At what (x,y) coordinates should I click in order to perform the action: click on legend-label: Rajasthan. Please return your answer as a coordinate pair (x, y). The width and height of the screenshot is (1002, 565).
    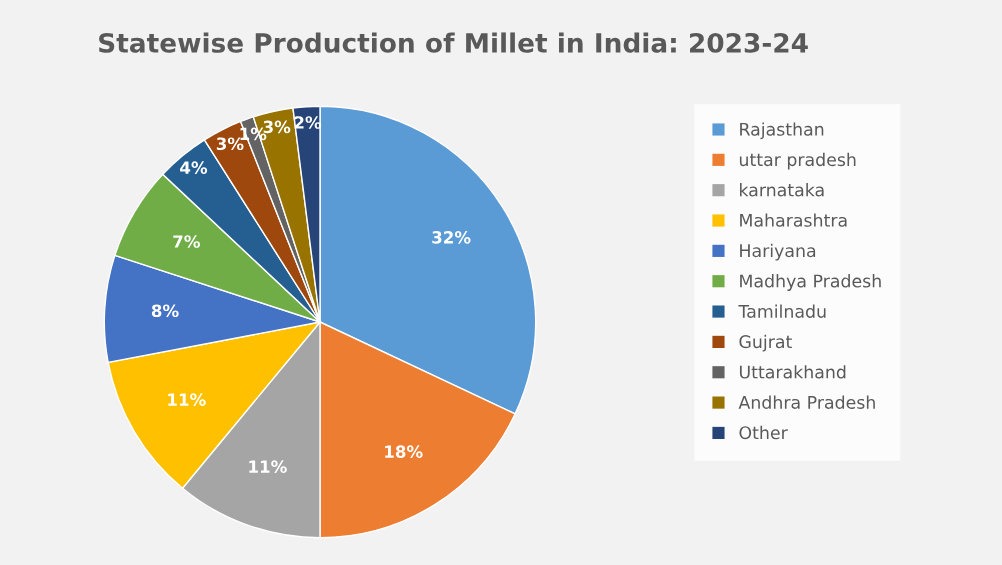
    Looking at the image, I should click on (782, 131).